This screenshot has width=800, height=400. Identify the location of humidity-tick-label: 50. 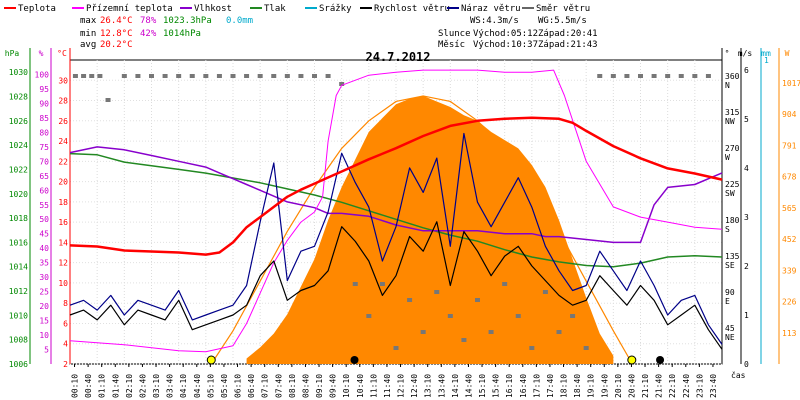
(44, 219).